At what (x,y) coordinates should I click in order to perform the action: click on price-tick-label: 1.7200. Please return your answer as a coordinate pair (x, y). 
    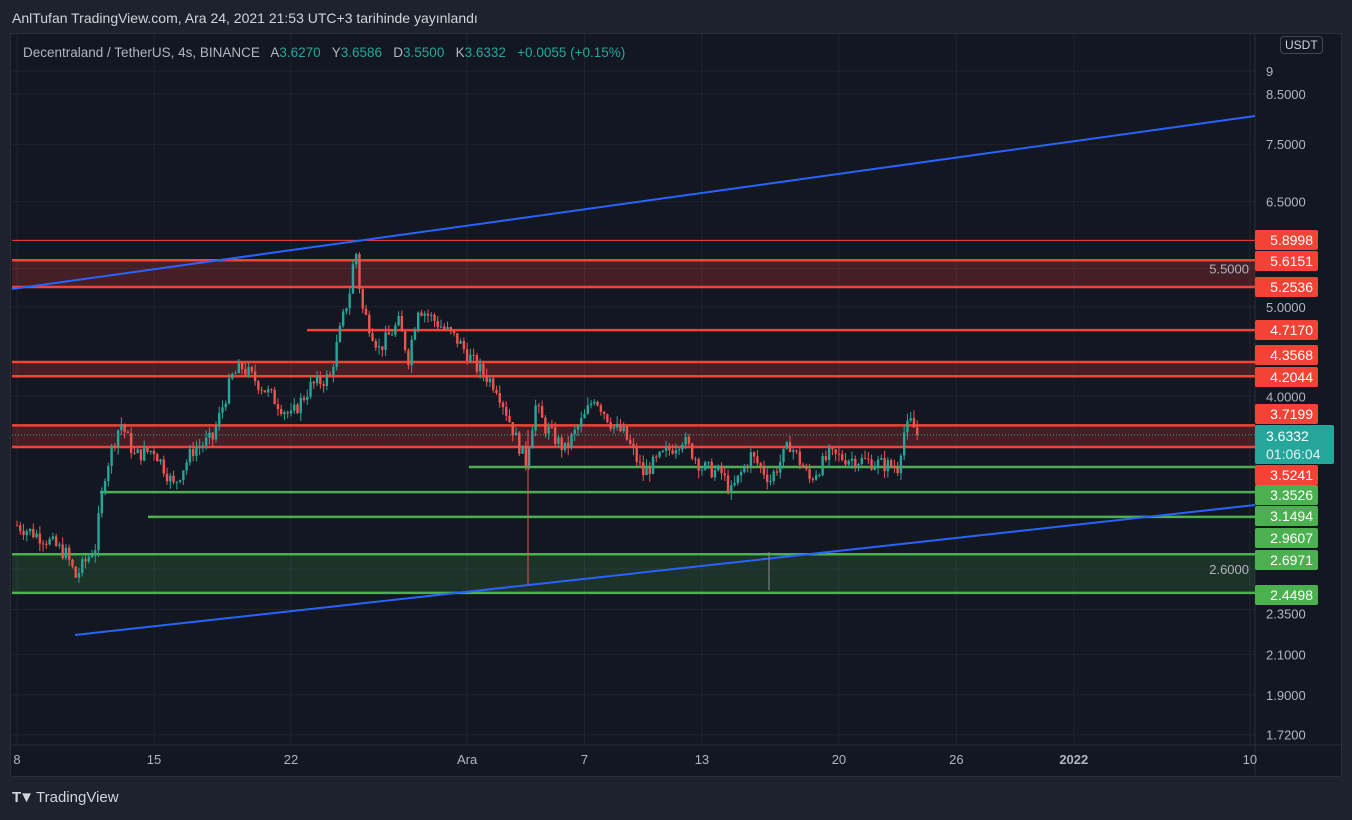
    Looking at the image, I should click on (1286, 735).